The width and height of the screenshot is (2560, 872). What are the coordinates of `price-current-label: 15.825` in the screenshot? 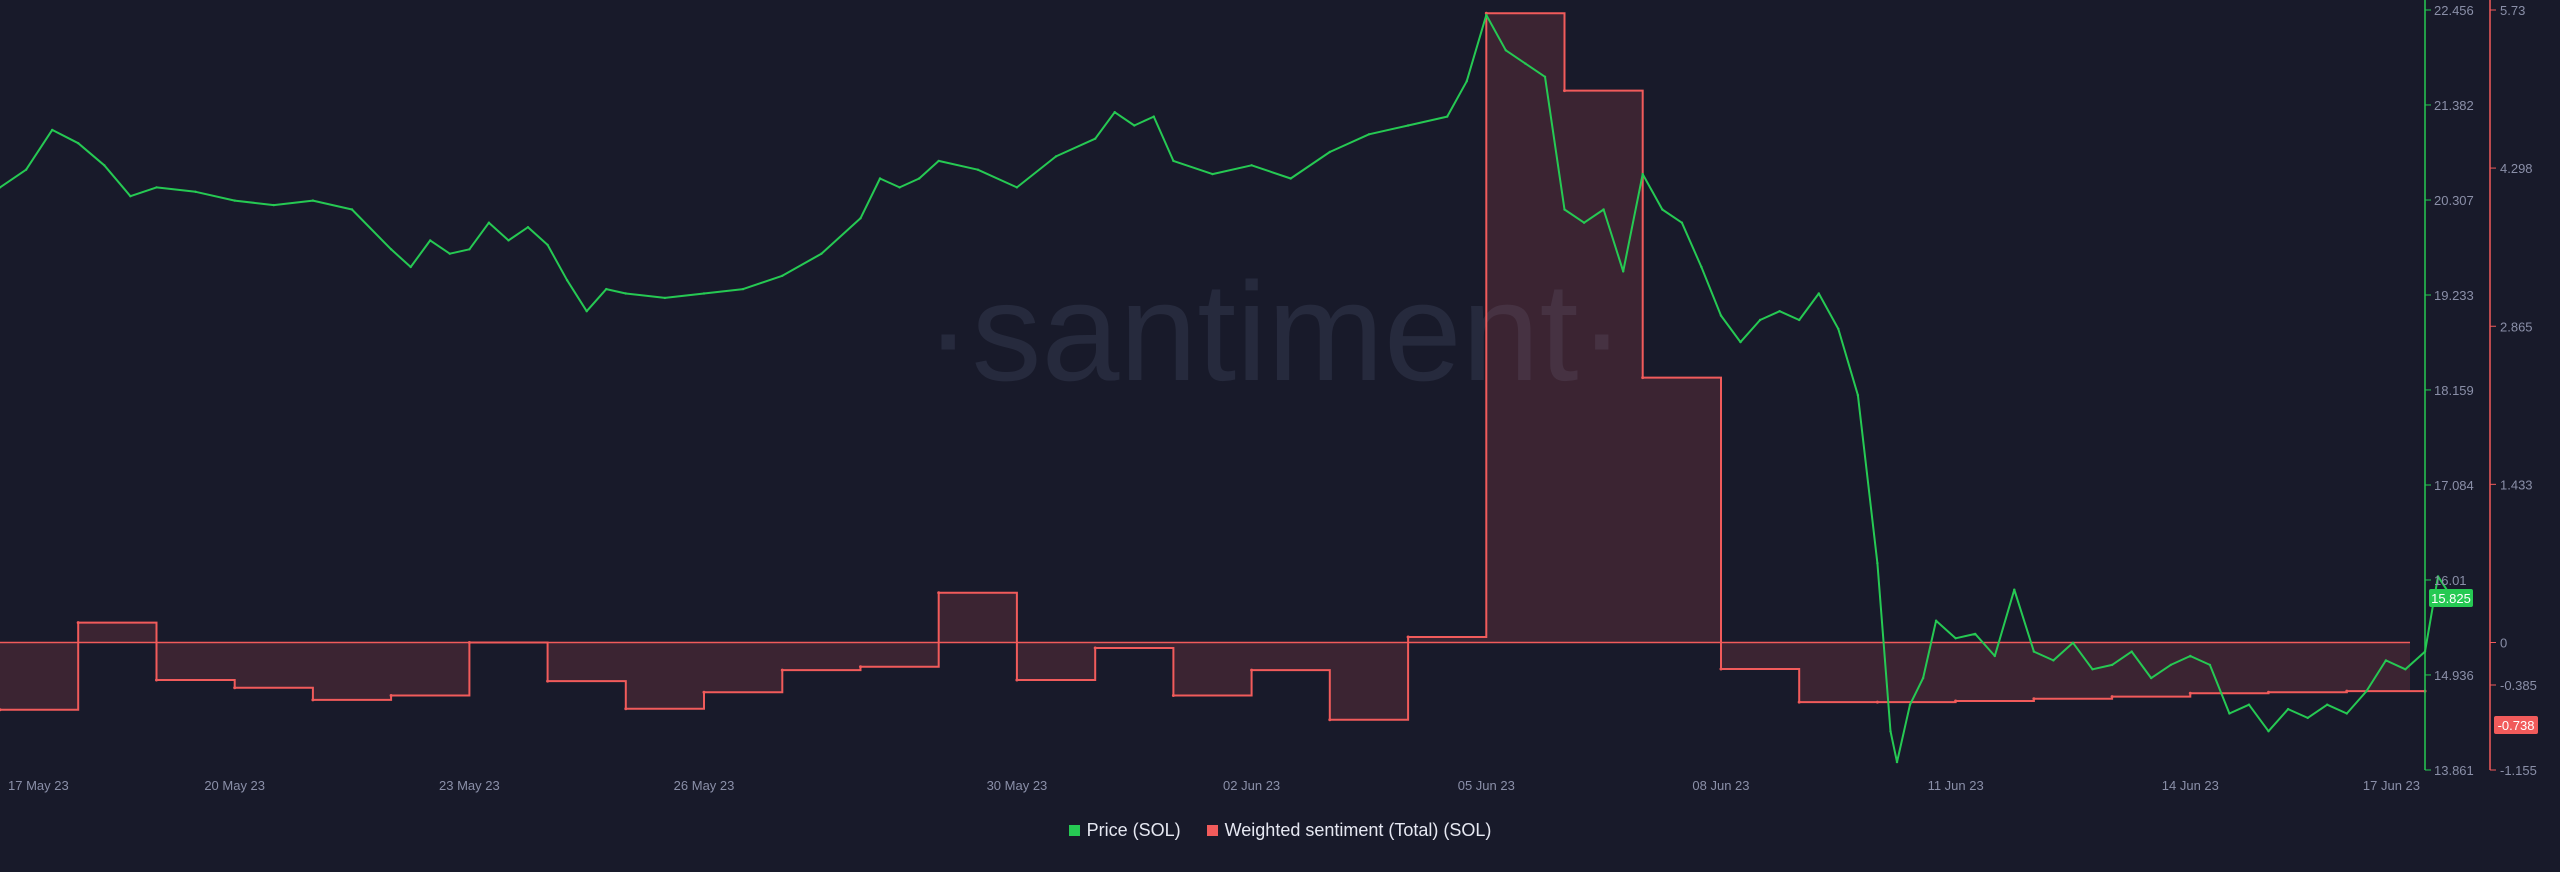 It's located at (2451, 598).